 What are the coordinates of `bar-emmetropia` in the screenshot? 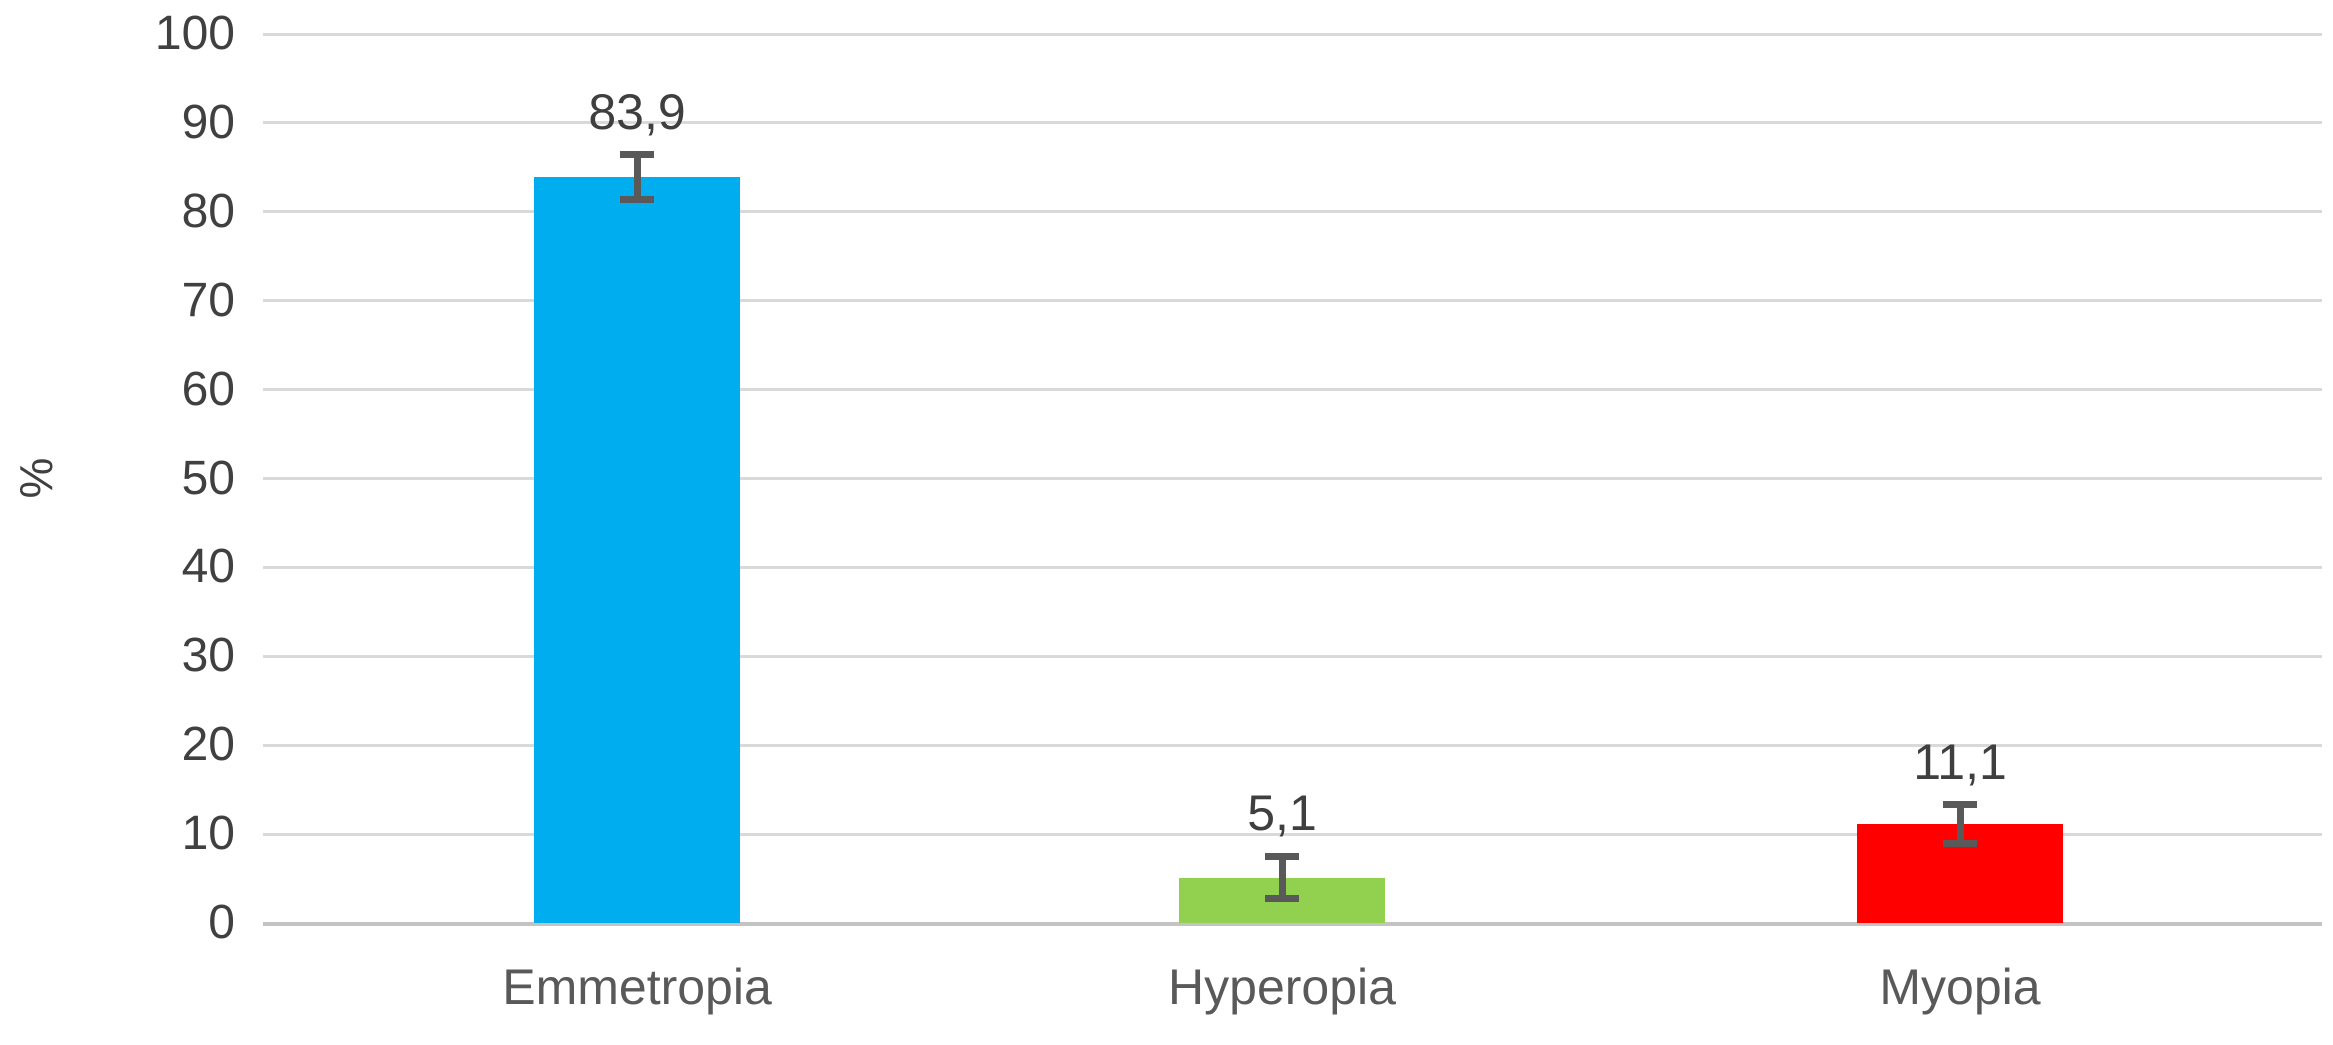 It's located at (637, 550).